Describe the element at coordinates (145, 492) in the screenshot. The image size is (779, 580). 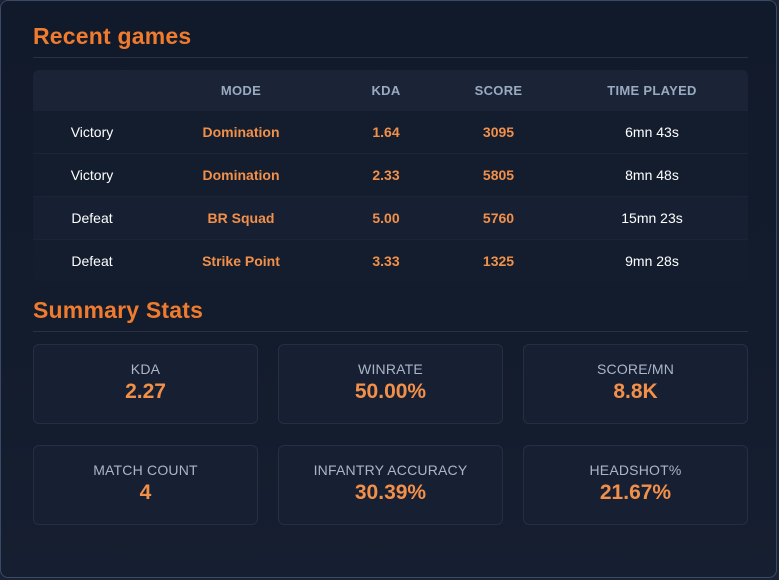
I see `stat-value: 4` at that location.